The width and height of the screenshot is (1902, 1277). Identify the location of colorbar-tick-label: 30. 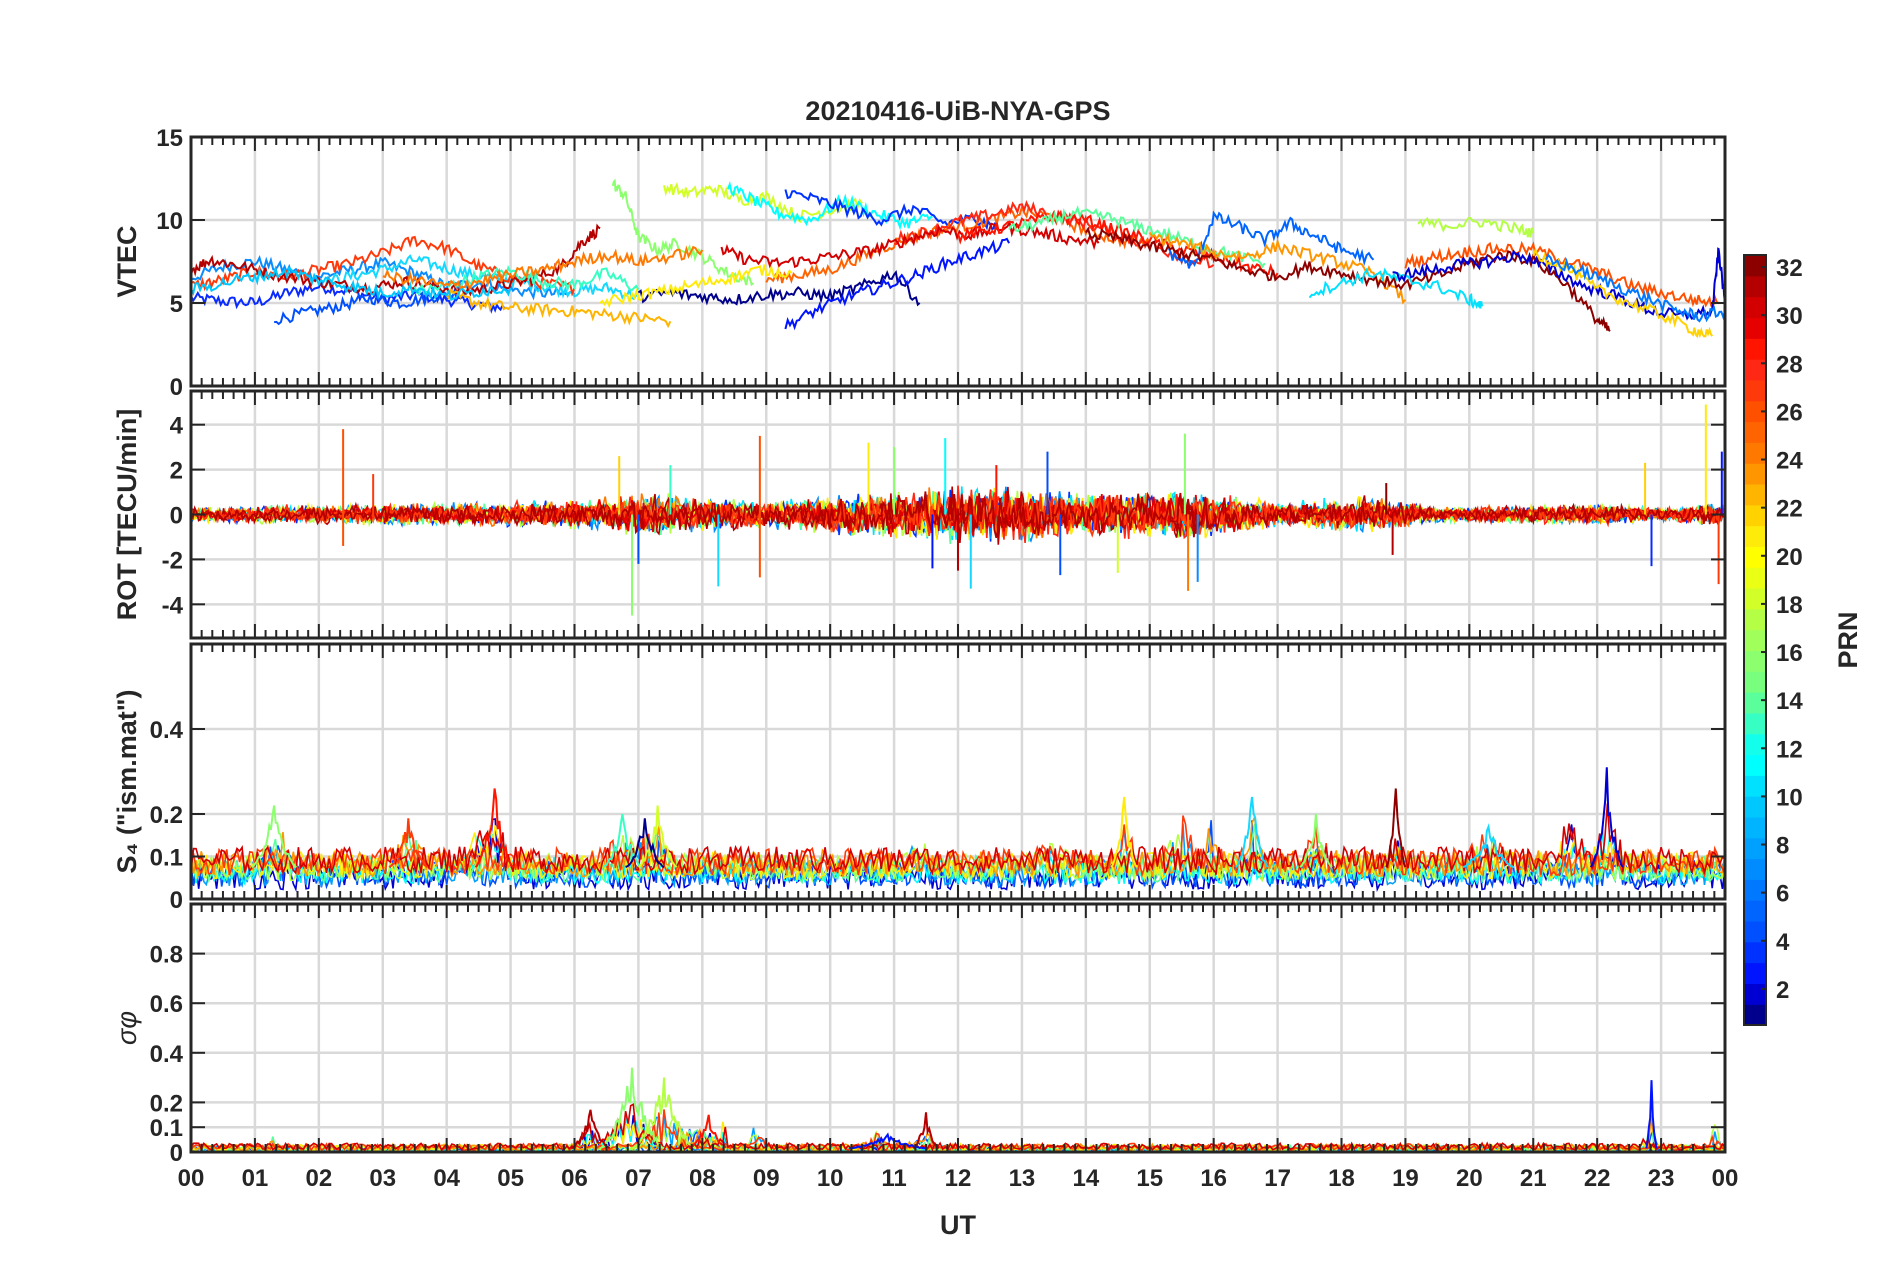
(1789, 316).